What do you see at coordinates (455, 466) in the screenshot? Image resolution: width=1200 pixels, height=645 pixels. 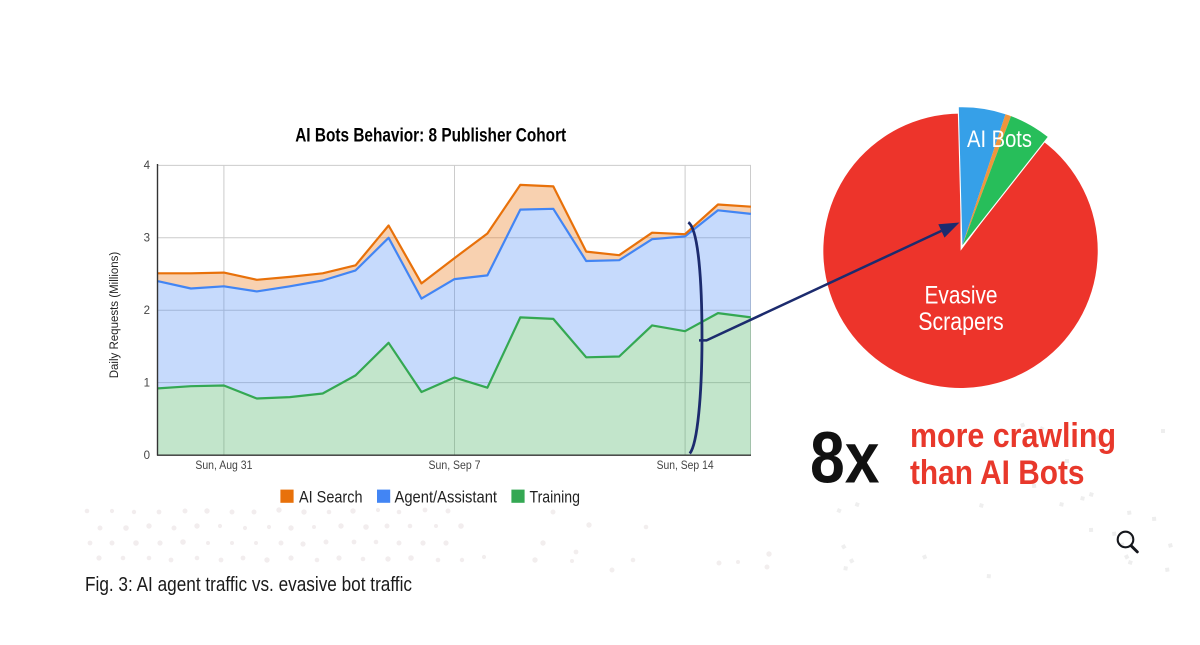 I see `svg-text: Sun, Sep 7` at bounding box center [455, 466].